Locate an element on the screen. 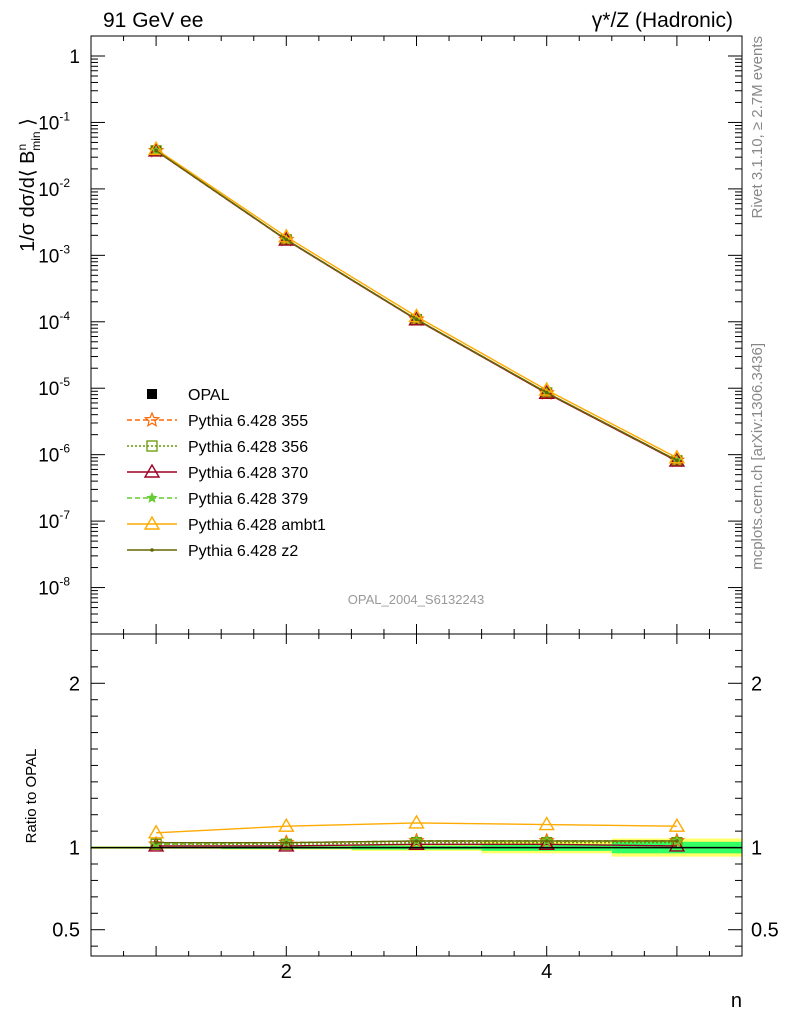 Image resolution: width=786 pixels, height=1024 pixels. legend-label-p356: Pythia 6.428 356 is located at coordinates (248, 447).